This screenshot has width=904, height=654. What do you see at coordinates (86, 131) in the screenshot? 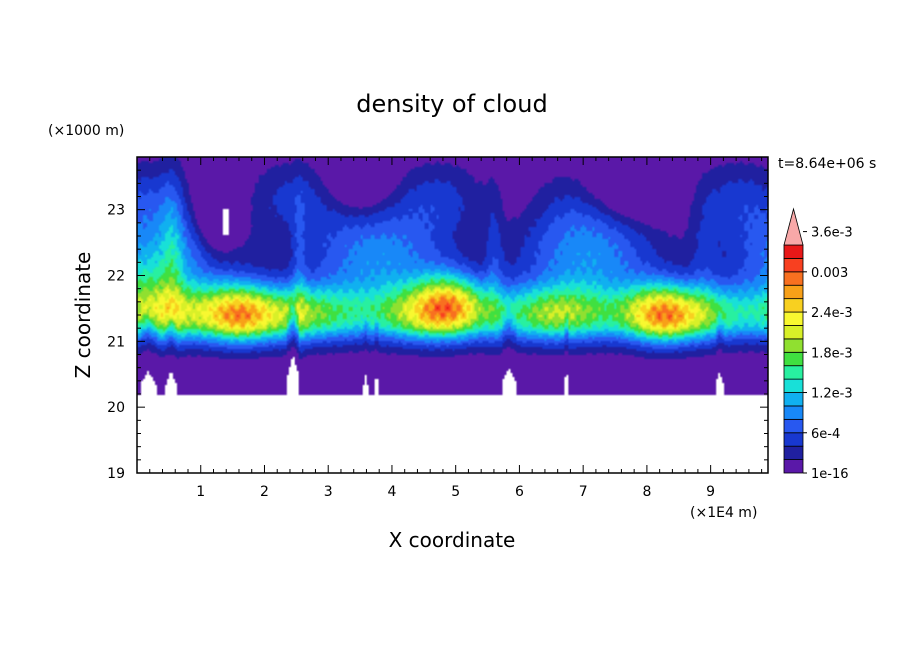
I see `y-unit-label: (×1000 m)` at bounding box center [86, 131].